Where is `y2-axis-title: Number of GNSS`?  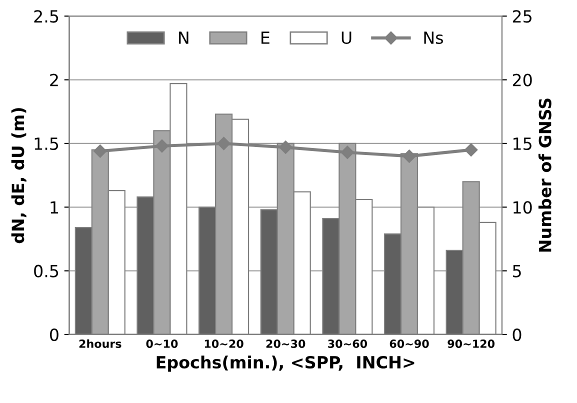
y2-axis-title: Number of GNSS is located at coordinates (545, 175).